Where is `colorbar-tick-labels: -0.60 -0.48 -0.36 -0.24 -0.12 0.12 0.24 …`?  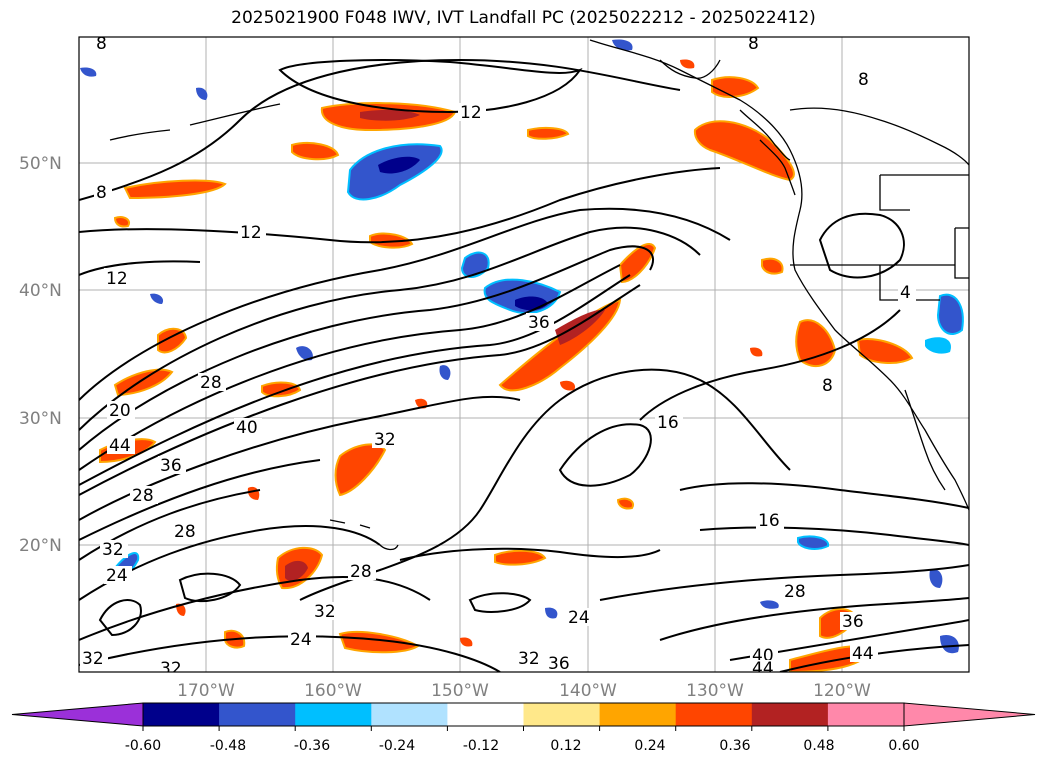
colorbar-tick-labels: -0.60 -0.48 -0.36 -0.24 -0.12 0.12 0.24 … is located at coordinates (522, 746).